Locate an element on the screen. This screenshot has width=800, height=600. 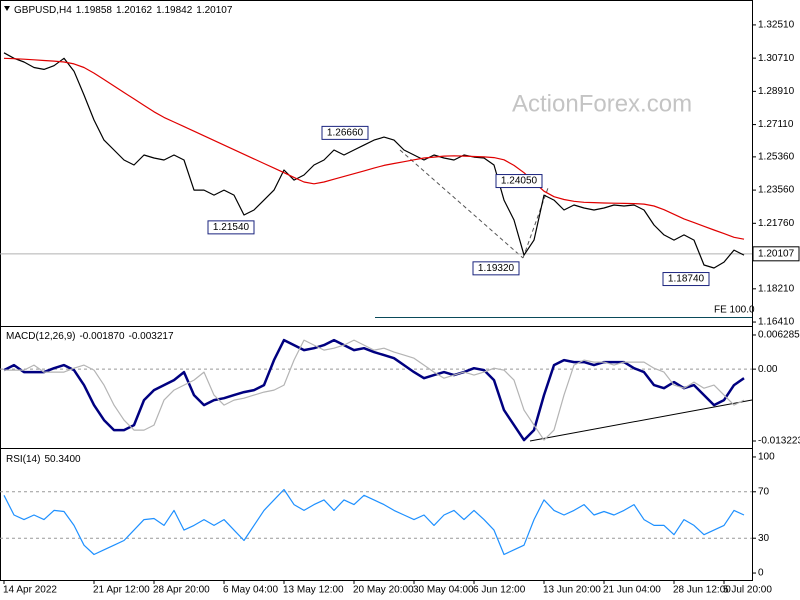
x-tick-label: 13 May 12:00 is located at coordinates (313, 590).